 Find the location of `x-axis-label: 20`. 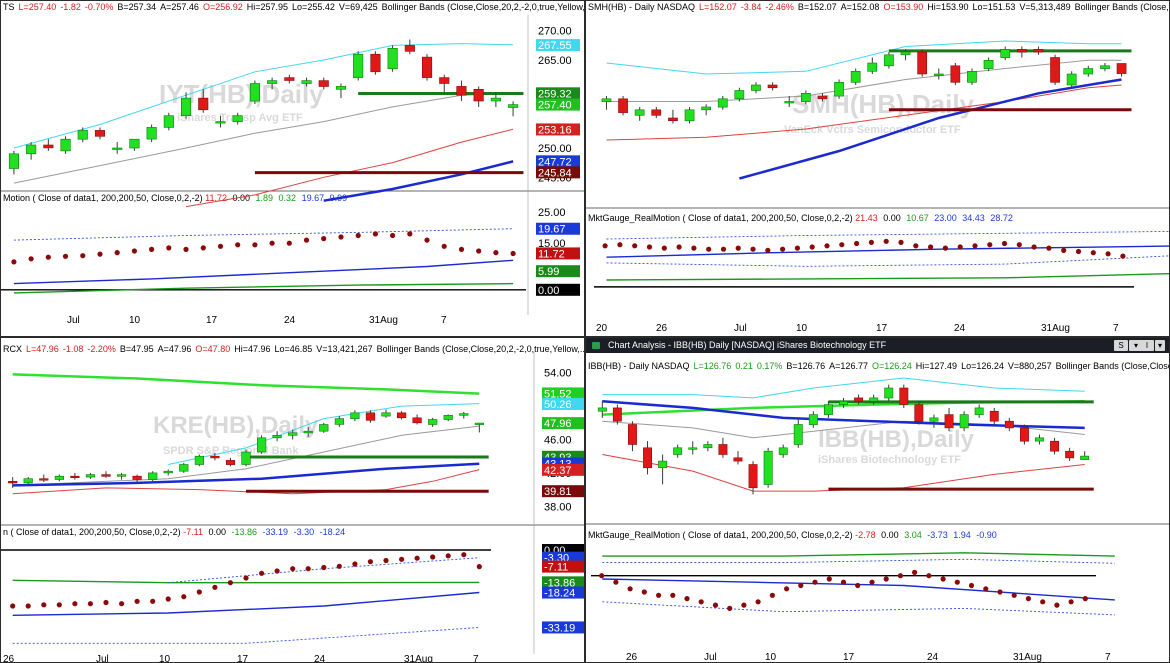

x-axis-label: 20 is located at coordinates (602, 328).